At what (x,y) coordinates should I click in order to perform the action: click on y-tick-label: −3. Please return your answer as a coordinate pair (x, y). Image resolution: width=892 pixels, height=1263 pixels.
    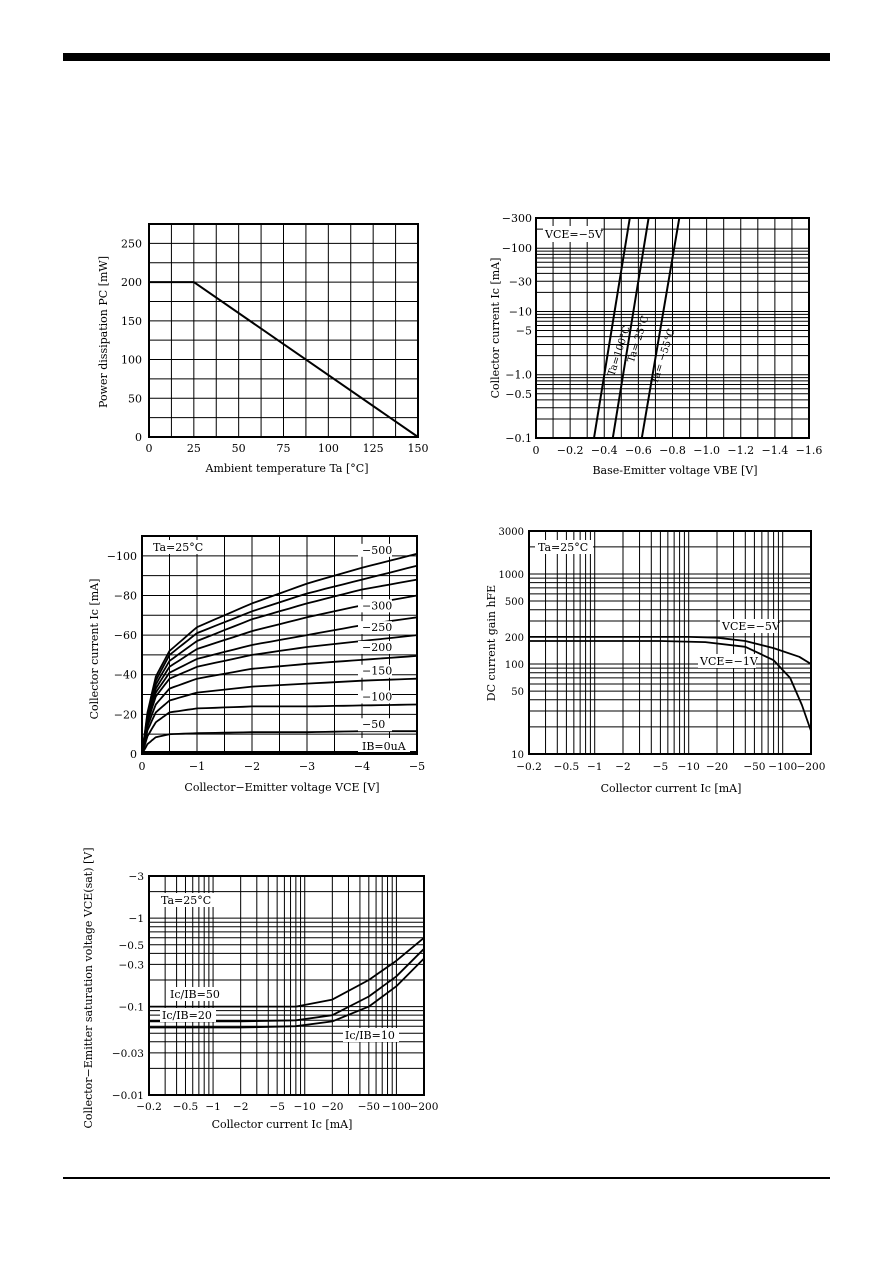
    Looking at the image, I should click on (136, 877).